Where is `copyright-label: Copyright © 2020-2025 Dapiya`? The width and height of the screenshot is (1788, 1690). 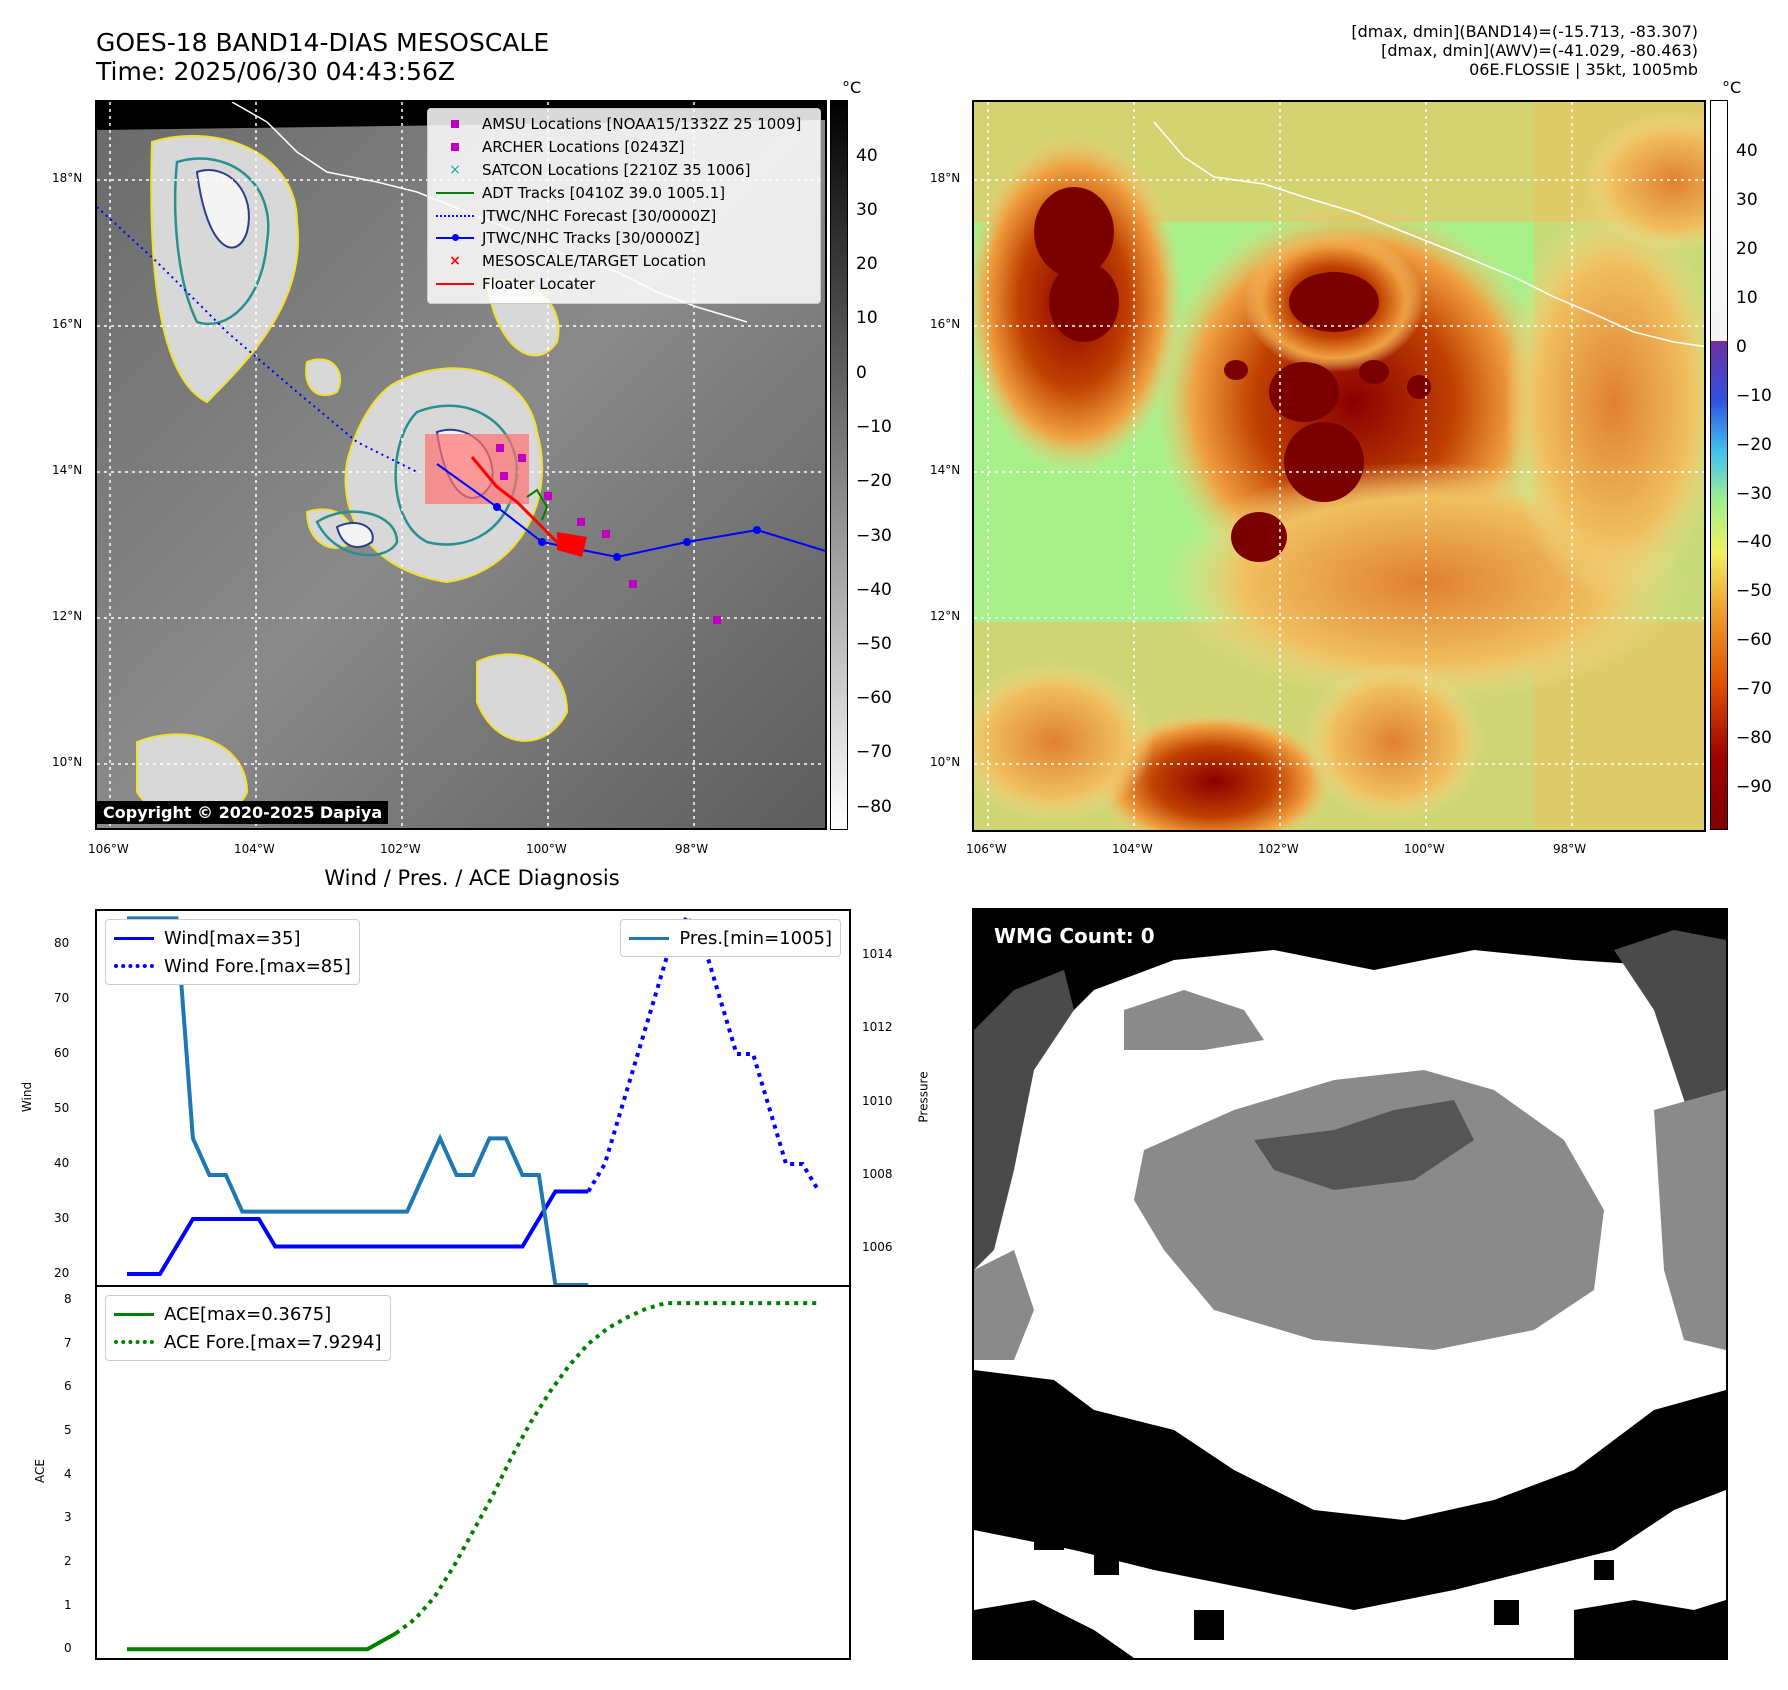
copyright-label: Copyright © 2020-2025 Dapiya is located at coordinates (243, 812).